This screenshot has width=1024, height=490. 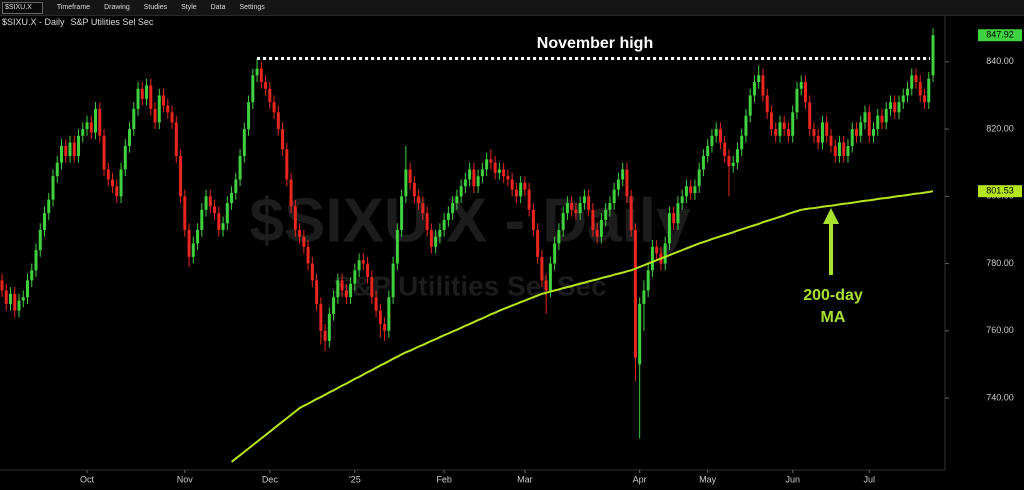 What do you see at coordinates (185, 479) in the screenshot?
I see `x-tick-label: Nov` at bounding box center [185, 479].